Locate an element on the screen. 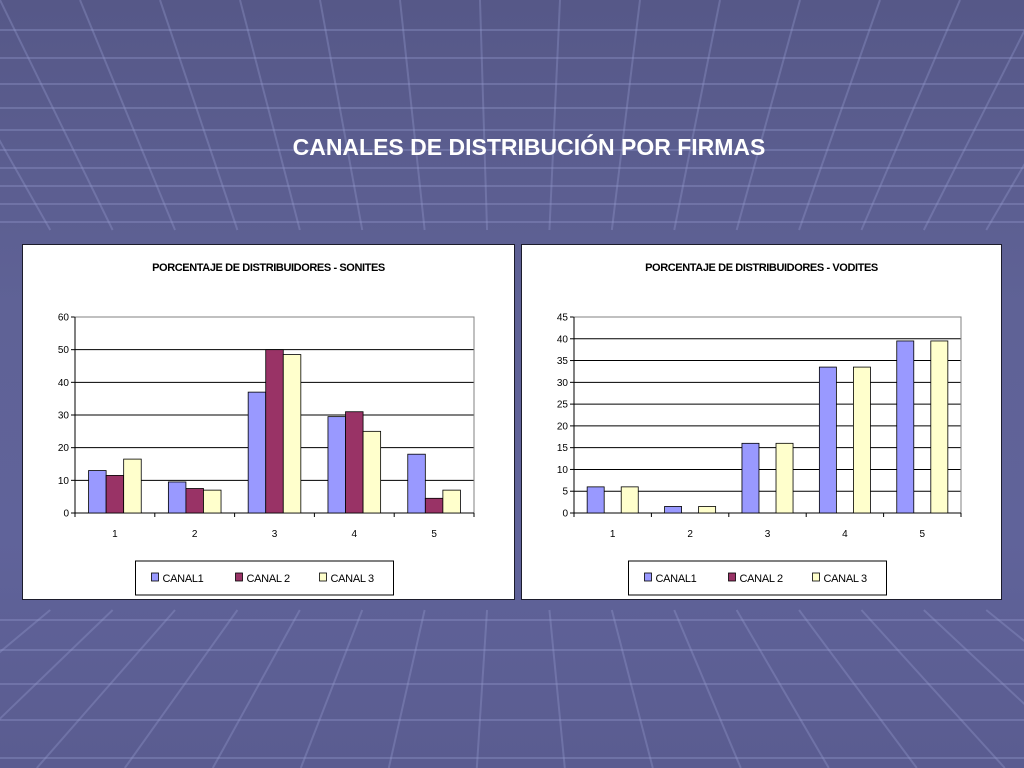 The height and width of the screenshot is (768, 1024). chart-title: PORCENTAJE DE DISTRIBUIDORES - SONITES is located at coordinates (268, 268).